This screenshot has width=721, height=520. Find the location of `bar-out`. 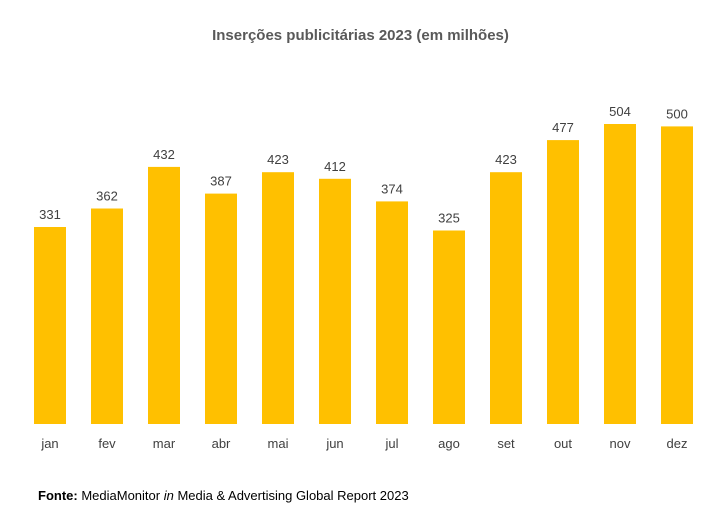

bar-out is located at coordinates (563, 282).